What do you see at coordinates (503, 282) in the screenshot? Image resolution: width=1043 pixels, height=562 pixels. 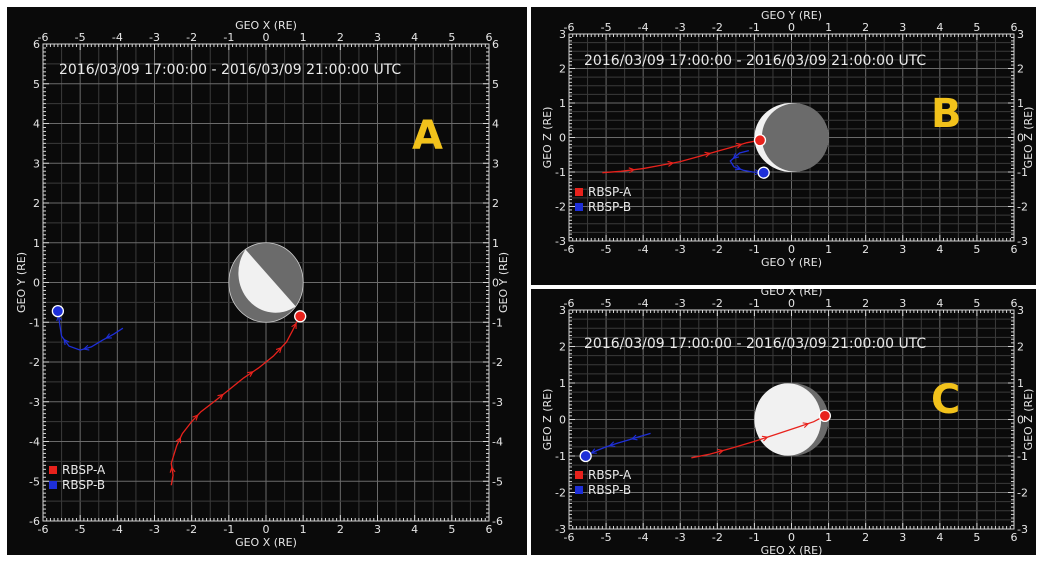 I see `y-axis-label-right: GEO Y (RE)` at bounding box center [503, 282].